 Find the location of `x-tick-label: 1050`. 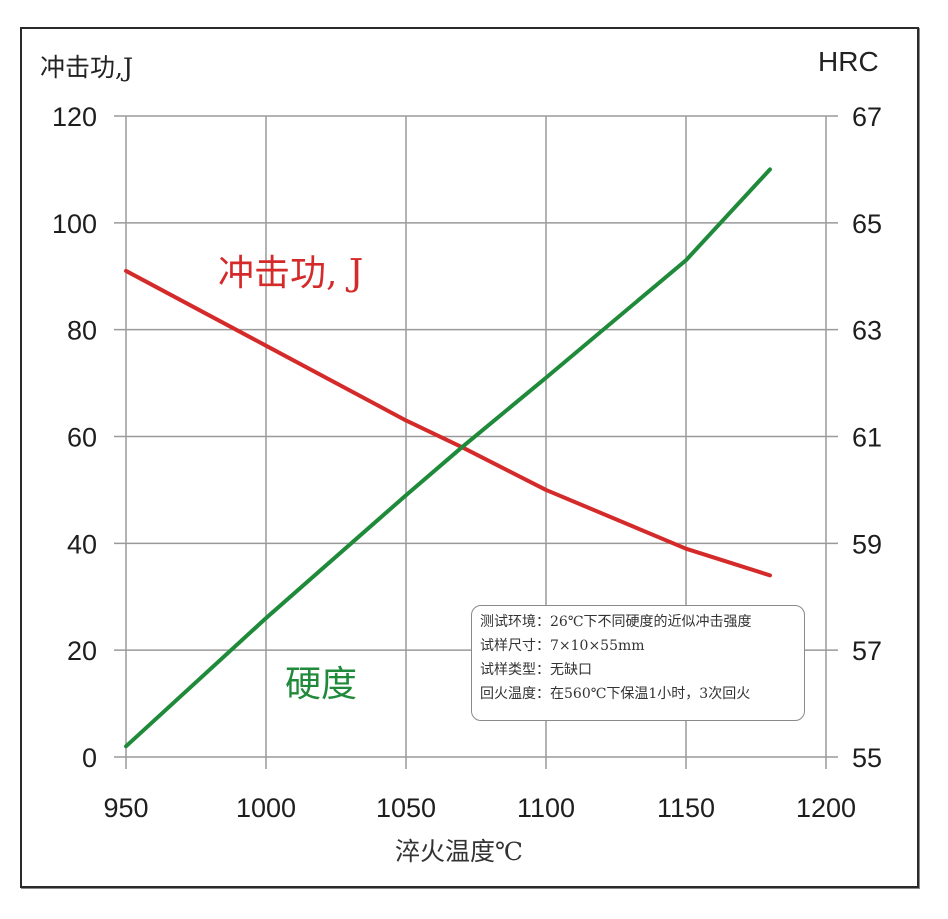

x-tick-label: 1050 is located at coordinates (406, 808).